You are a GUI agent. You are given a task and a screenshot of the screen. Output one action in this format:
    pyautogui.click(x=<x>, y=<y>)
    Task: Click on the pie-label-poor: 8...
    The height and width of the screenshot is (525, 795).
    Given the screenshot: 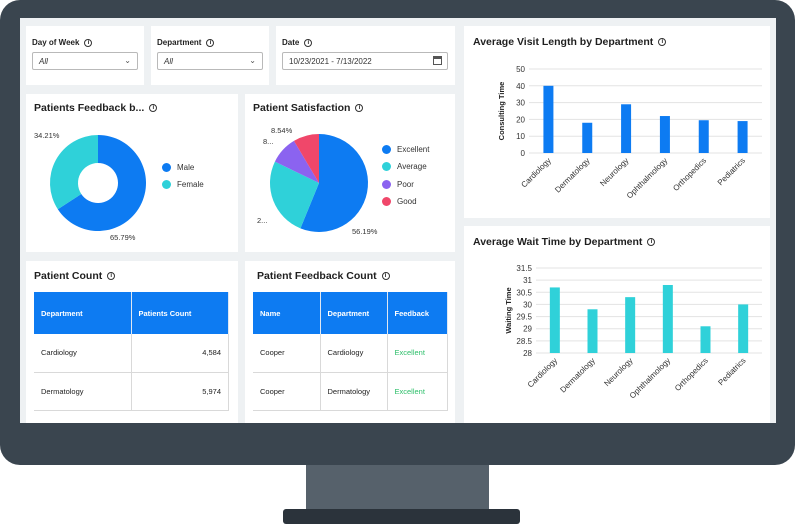 What is the action you would take?
    pyautogui.click(x=268, y=141)
    